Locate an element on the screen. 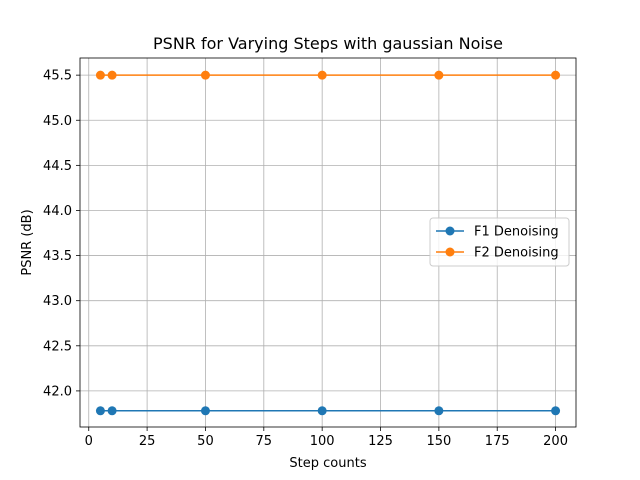  x-tick-label: 50 is located at coordinates (205, 441).